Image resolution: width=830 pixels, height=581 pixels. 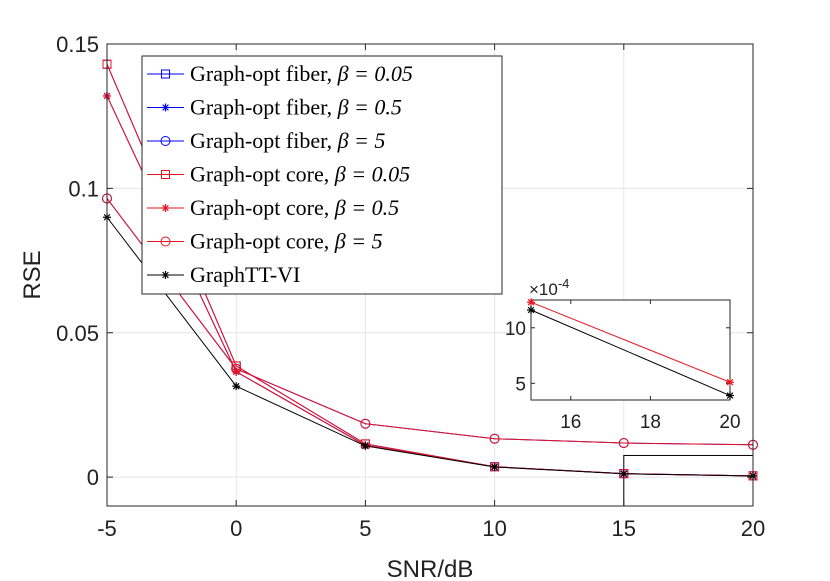 I want to click on legend-label: Graph-opt core, β = 0.05, so click(x=300, y=174).